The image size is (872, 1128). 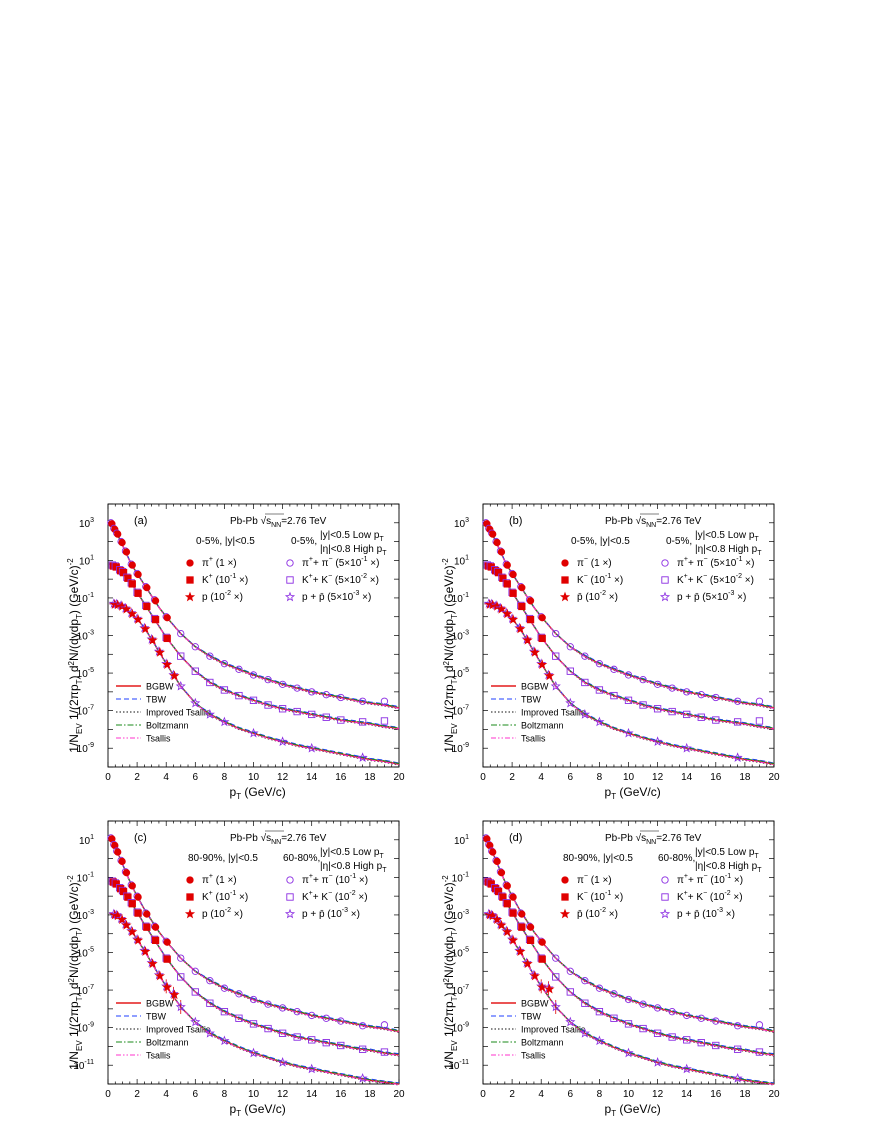 What do you see at coordinates (225, 896) in the screenshot?
I see `legend-marker-label: K+ (10-1 ×)` at bounding box center [225, 896].